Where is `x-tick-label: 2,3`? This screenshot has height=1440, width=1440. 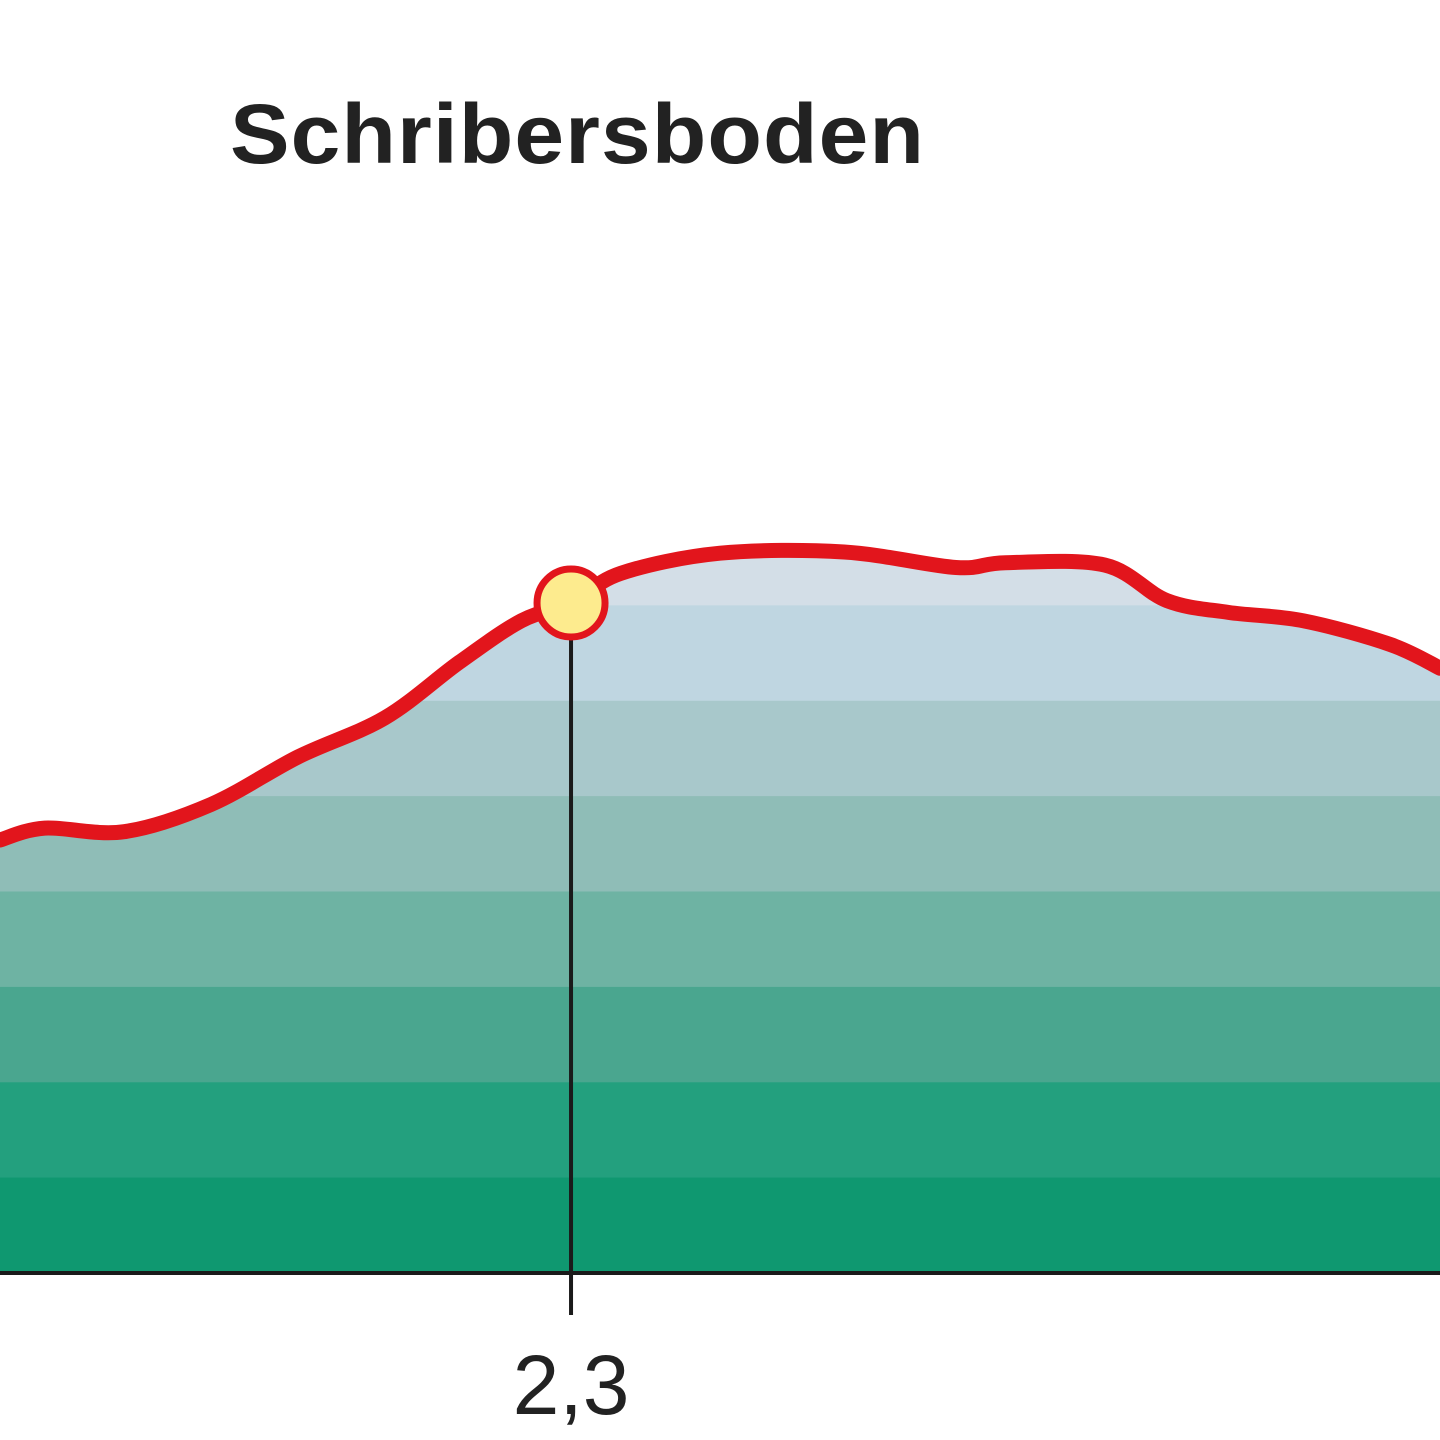 x-tick-label: 2,3 is located at coordinates (571, 1385).